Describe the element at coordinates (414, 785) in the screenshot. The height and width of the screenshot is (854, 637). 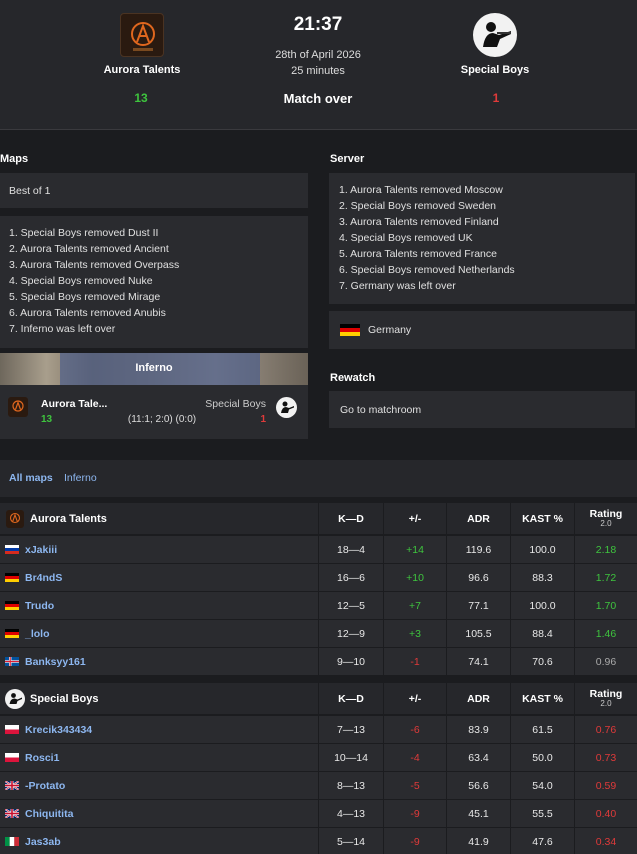
I see `player-plus-minus: -5` at that location.